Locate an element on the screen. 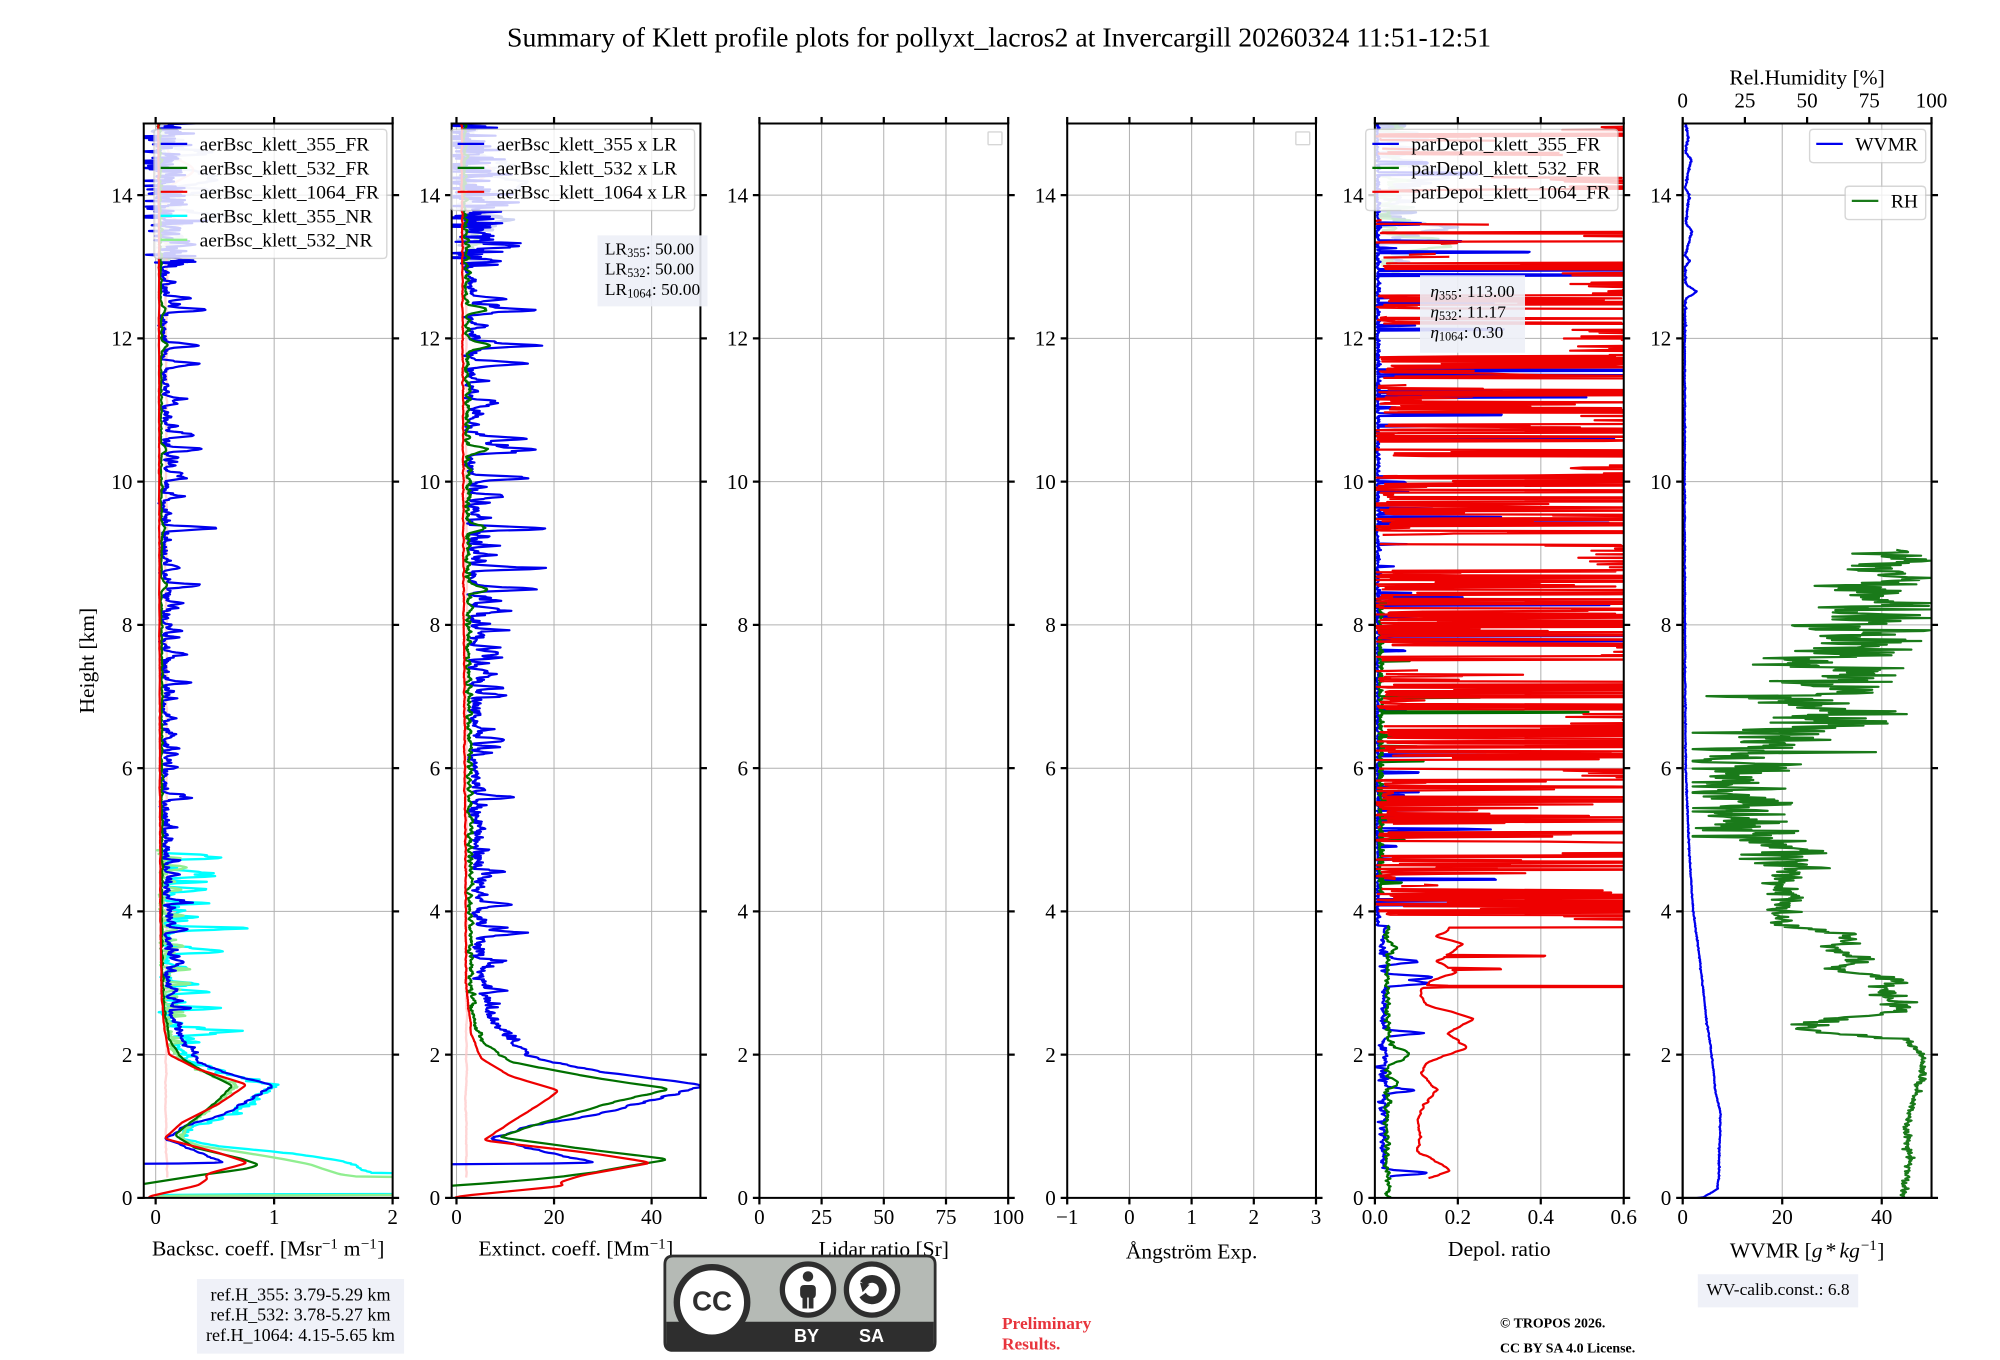 This screenshot has height=1360, width=2000. svg-text: aerBsc_klett_355 x LR is located at coordinates (587, 145).